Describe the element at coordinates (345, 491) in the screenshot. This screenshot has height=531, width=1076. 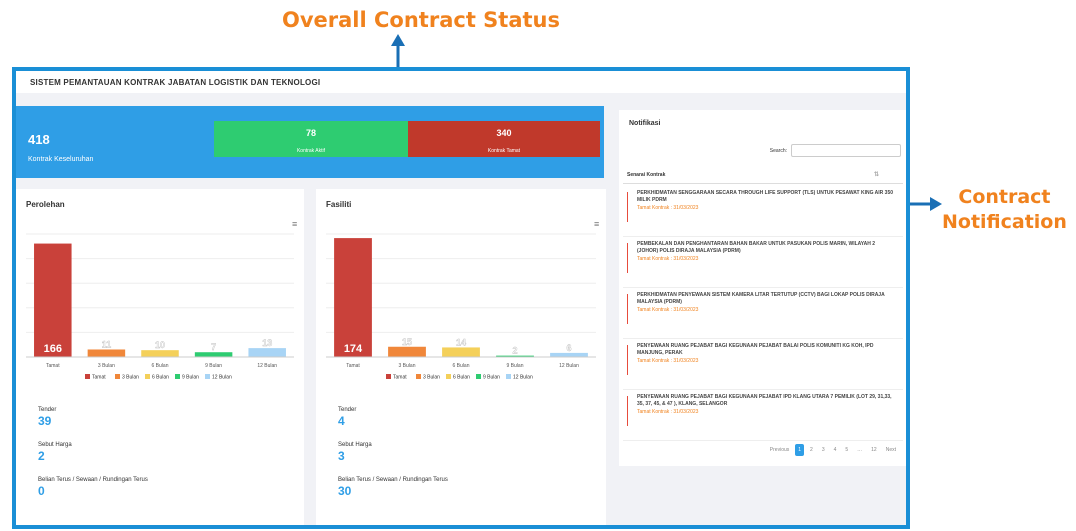
I see `belian-terus-value: 30` at that location.